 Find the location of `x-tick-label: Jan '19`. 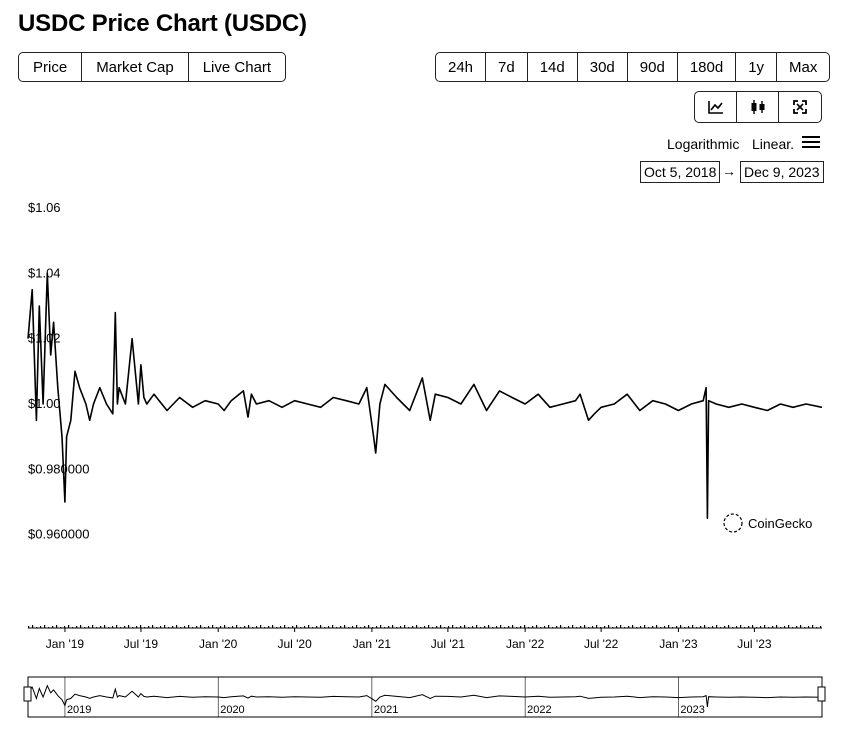

x-tick-label: Jan '19 is located at coordinates (65, 644).